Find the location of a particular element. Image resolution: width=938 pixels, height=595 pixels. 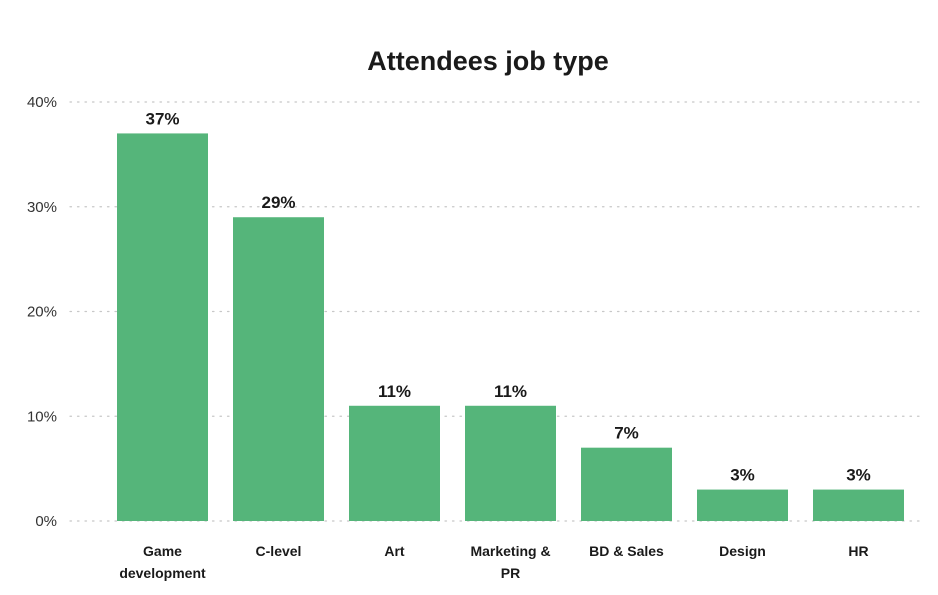

x-tick-label: Design is located at coordinates (742, 551).